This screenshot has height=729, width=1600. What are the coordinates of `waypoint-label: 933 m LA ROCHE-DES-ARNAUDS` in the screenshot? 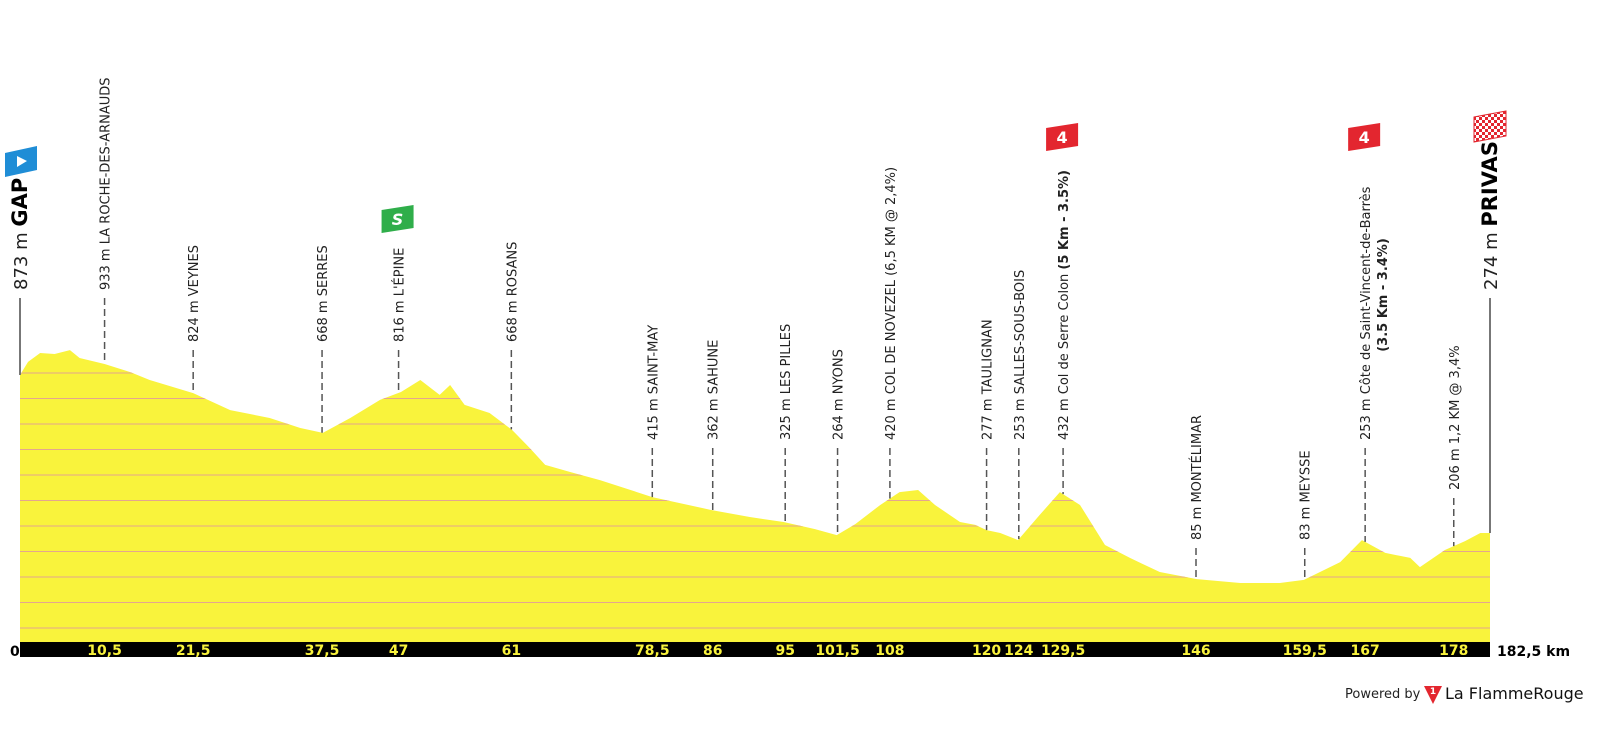 It's located at (106, 183).